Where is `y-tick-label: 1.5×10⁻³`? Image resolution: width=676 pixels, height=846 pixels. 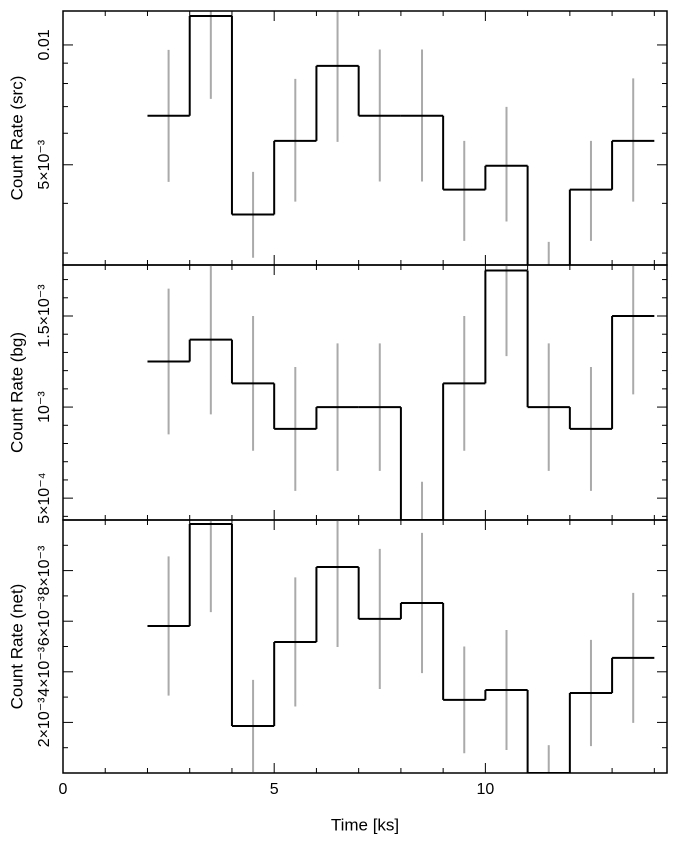
y-tick-label: 1.5×10⁻³ is located at coordinates (44, 316).